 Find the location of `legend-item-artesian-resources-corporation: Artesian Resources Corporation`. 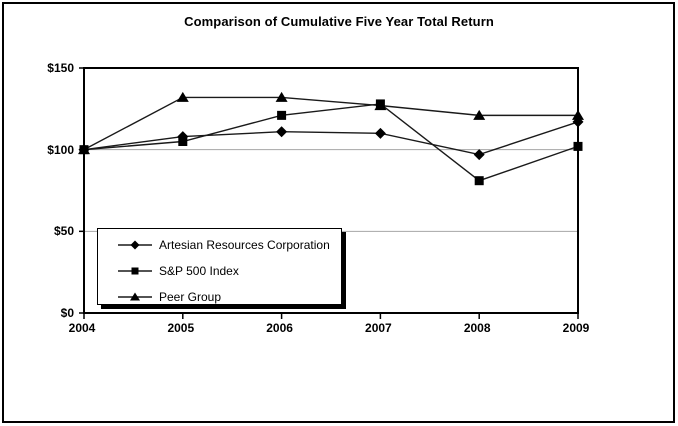

legend-item-artesian-resources-corporation: Artesian Resources Corporation is located at coordinates (219, 245).